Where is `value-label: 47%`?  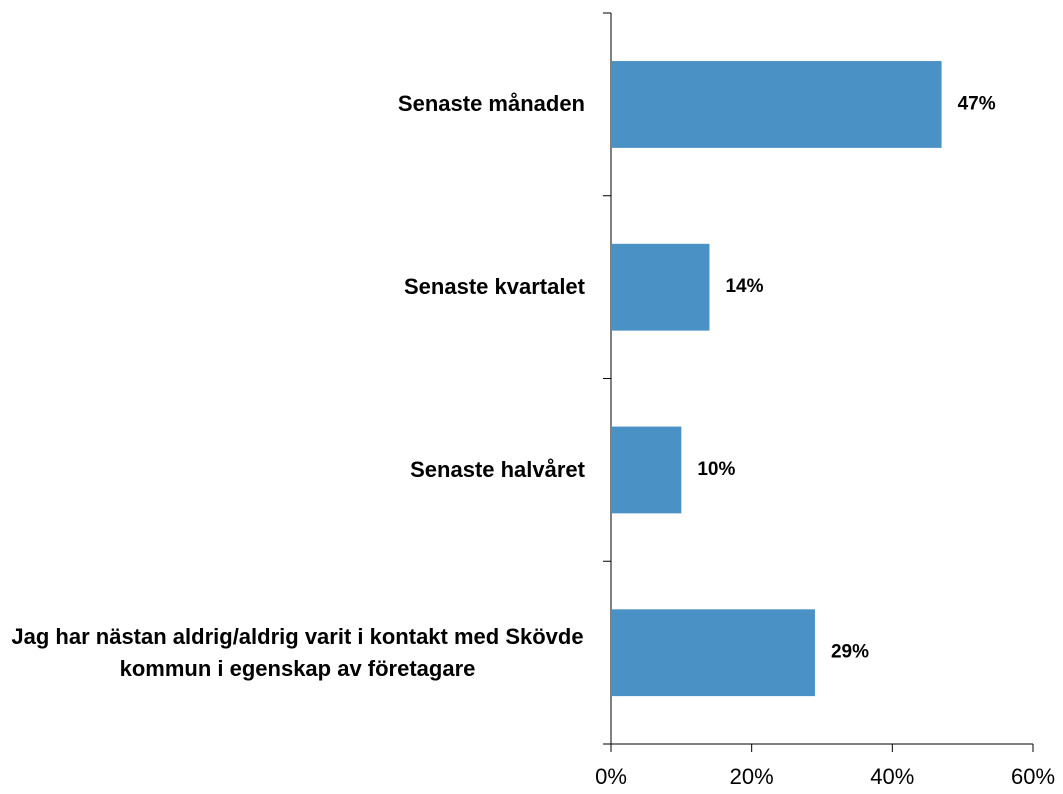
value-label: 47% is located at coordinates (977, 103).